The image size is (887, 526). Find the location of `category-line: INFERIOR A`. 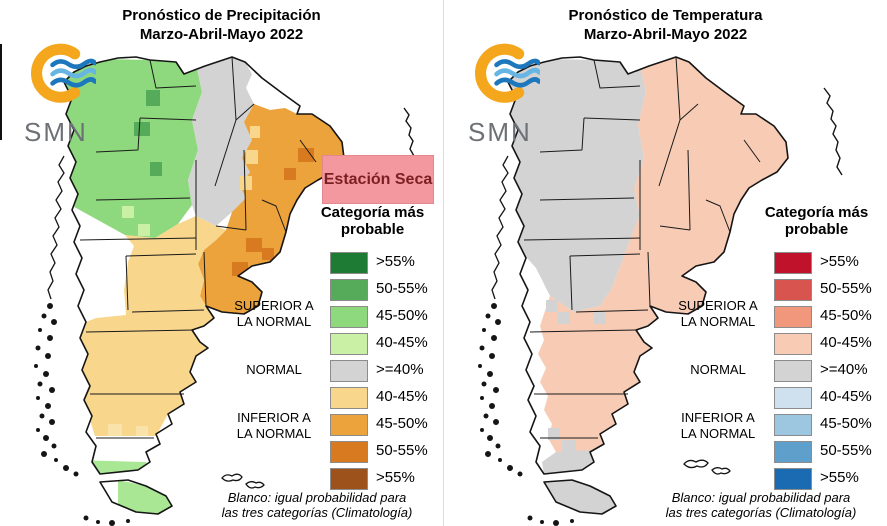

category-line: INFERIOR A is located at coordinates (274, 417).